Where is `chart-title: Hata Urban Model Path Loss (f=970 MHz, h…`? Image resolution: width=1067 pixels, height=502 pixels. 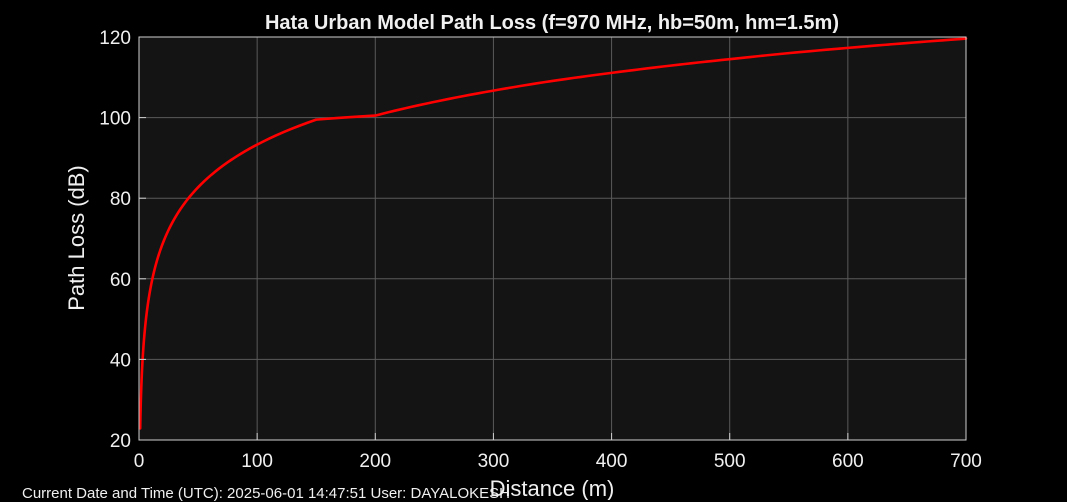 chart-title: Hata Urban Model Path Loss (f=970 MHz, h… is located at coordinates (552, 23).